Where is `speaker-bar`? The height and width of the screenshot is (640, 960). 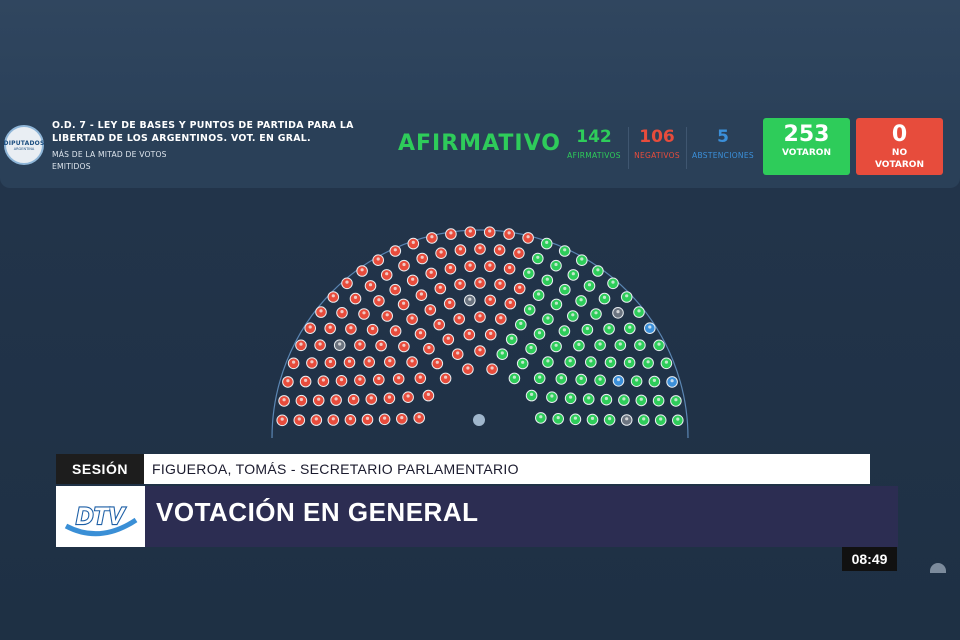
speaker-bar is located at coordinates (463, 469).